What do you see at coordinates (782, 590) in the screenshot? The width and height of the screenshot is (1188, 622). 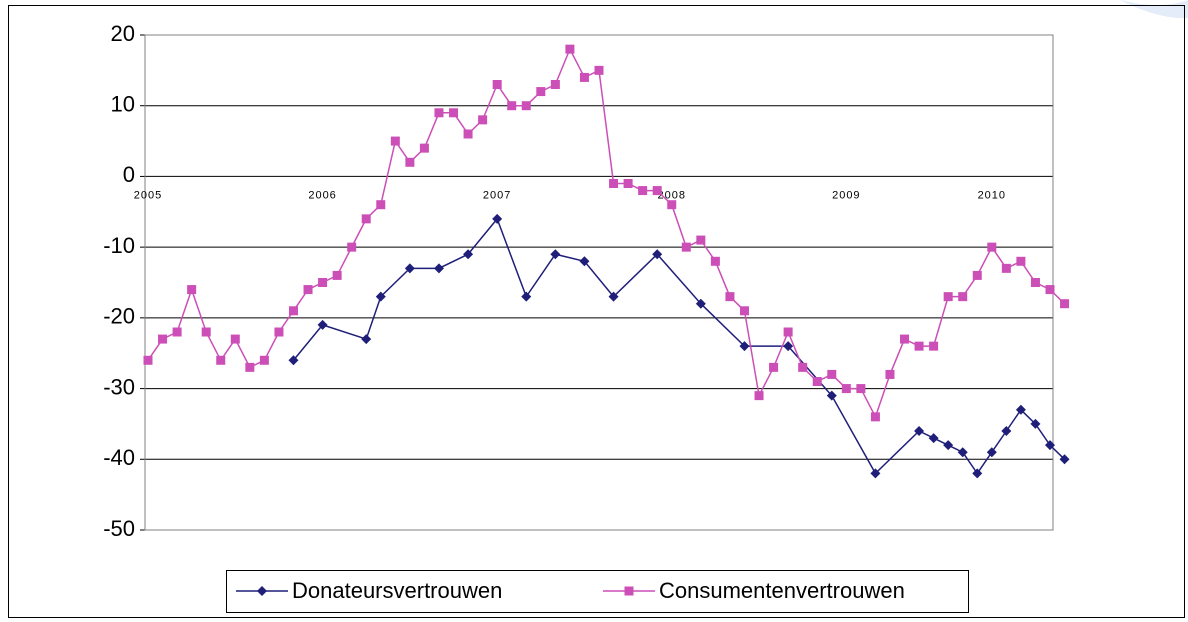 I see `legend-label: Consumentenvertrouwen` at bounding box center [782, 590].